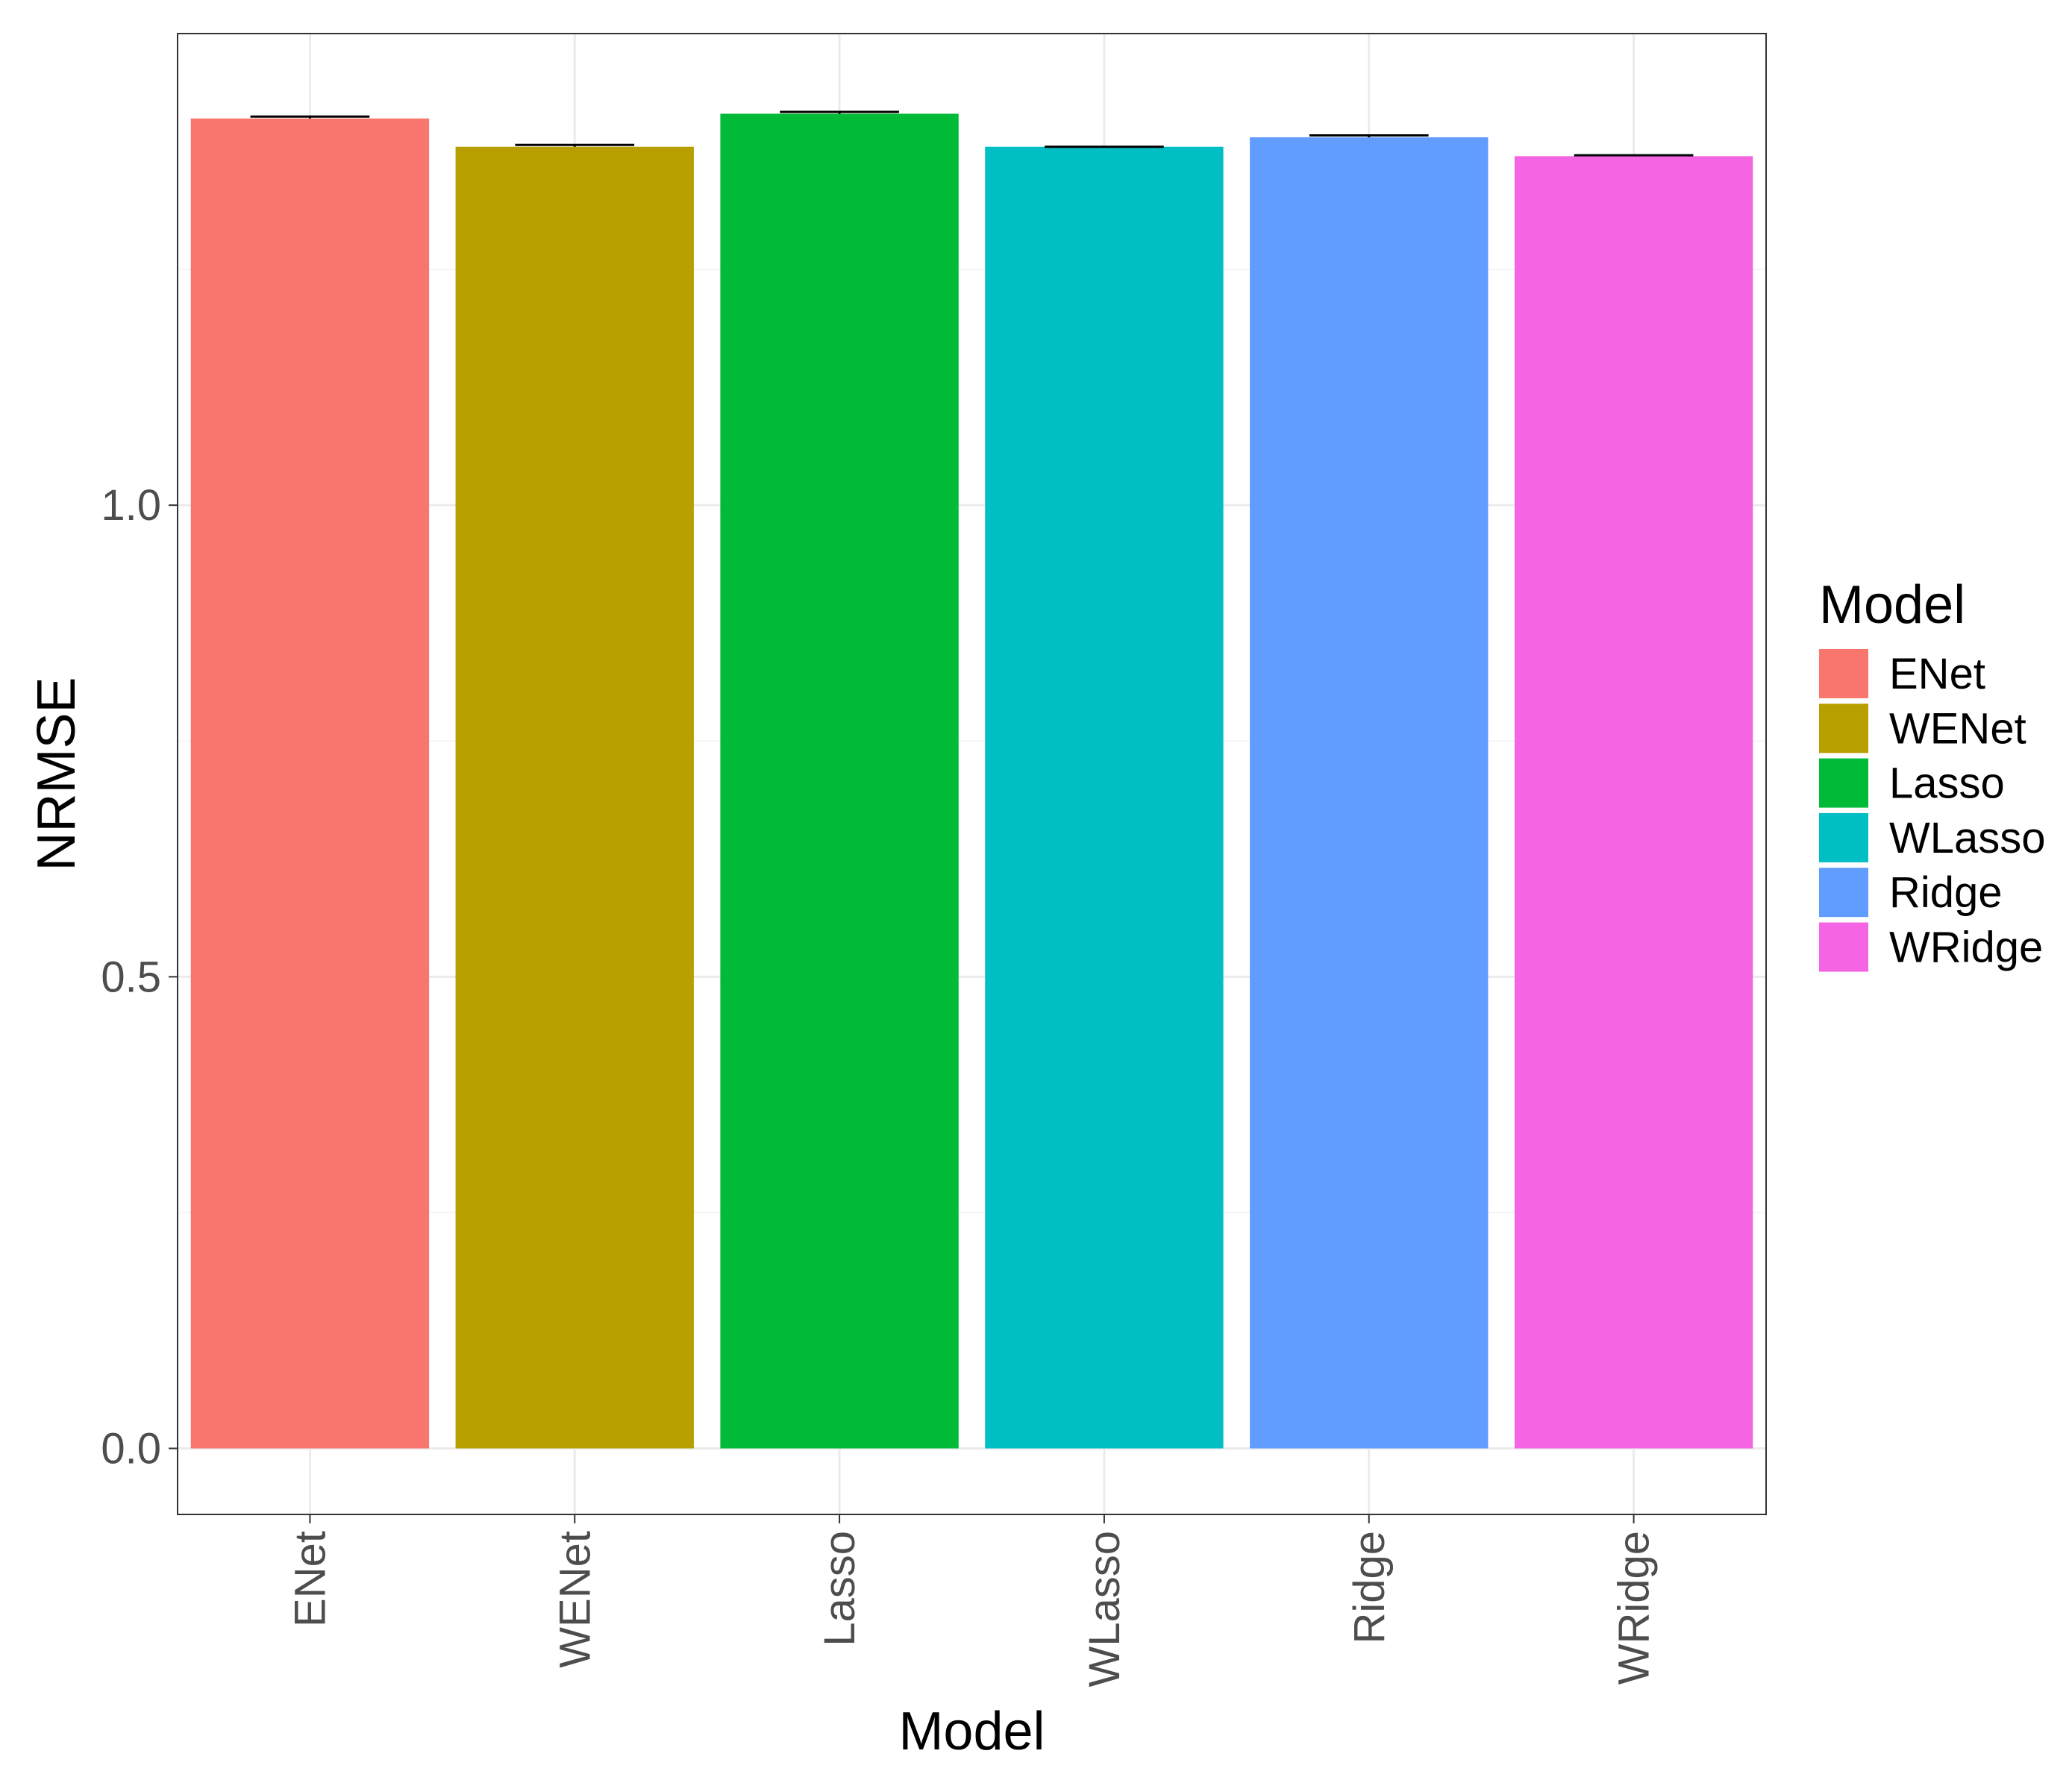 The height and width of the screenshot is (1783, 2072). Describe the element at coordinates (1104, 797) in the screenshot. I see `bar-wlasso` at that location.